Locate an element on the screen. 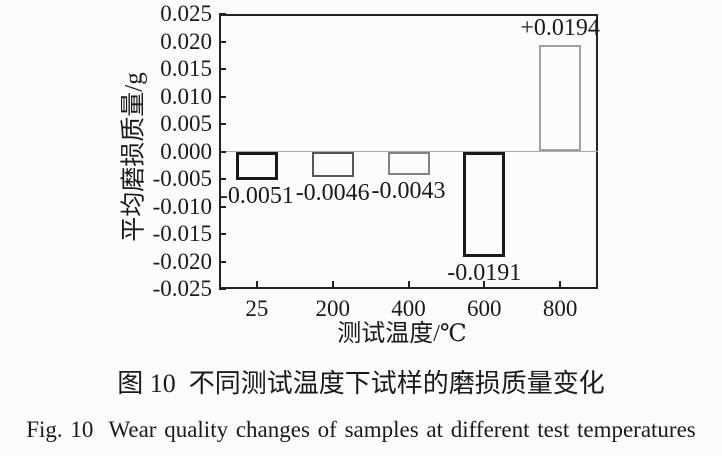 The width and height of the screenshot is (722, 456). x-tick-label: 200 is located at coordinates (332, 308).